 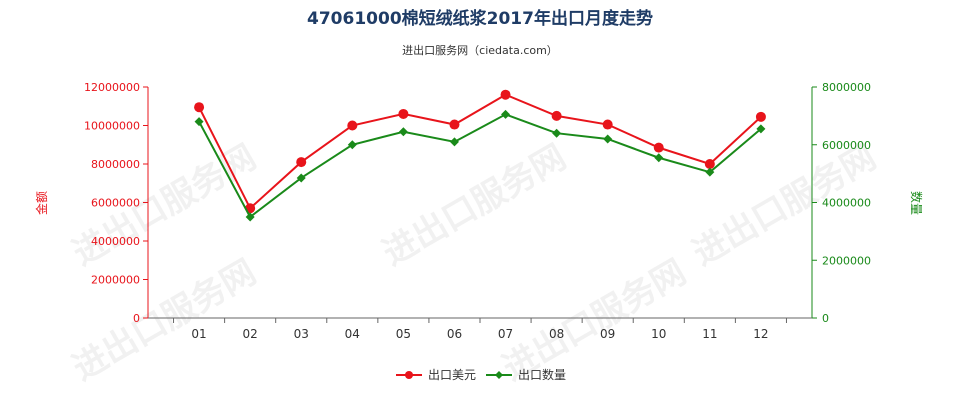 What do you see at coordinates (846, 87) in the screenshot?
I see `y-right-tick-label: 8000000` at bounding box center [846, 87].